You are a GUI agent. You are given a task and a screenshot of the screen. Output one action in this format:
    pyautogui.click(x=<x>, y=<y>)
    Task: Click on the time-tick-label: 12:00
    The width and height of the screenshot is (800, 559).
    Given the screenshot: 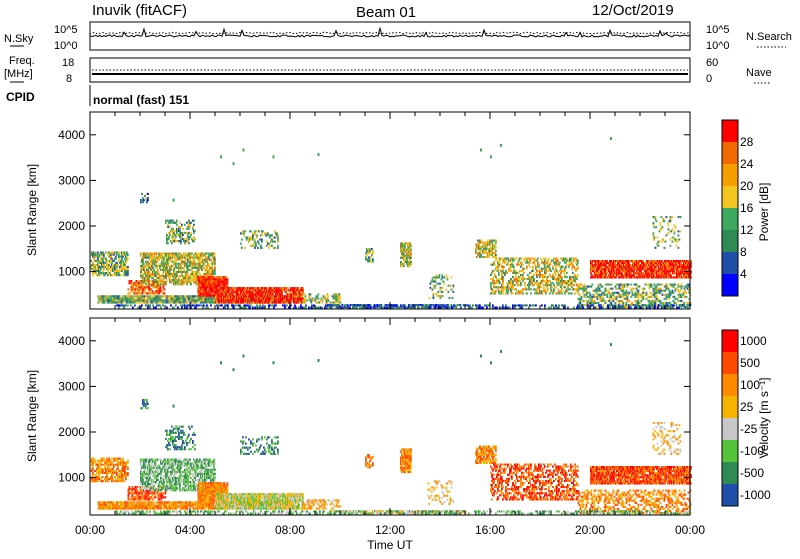 What is the action you would take?
    pyautogui.click(x=390, y=530)
    